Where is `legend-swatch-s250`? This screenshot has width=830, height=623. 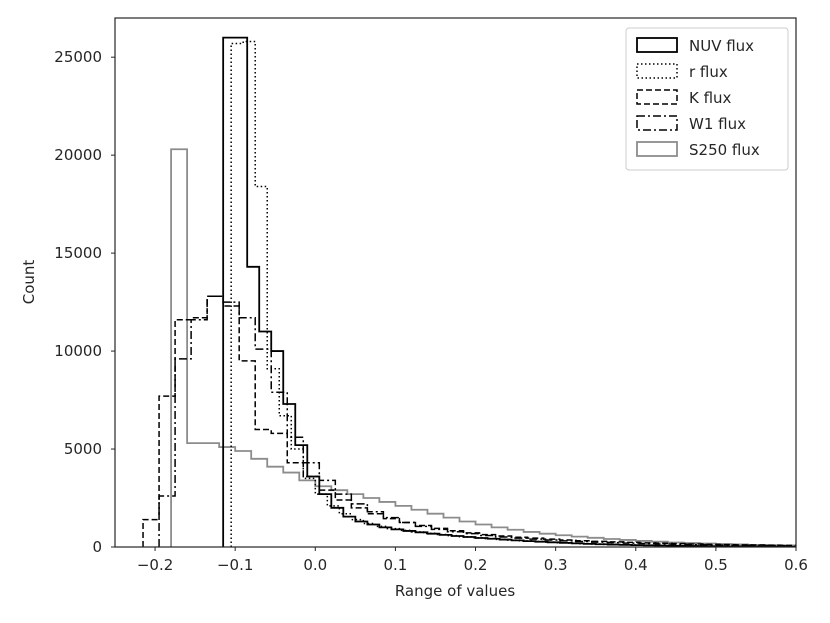
legend-swatch-s250 is located at coordinates (657, 149).